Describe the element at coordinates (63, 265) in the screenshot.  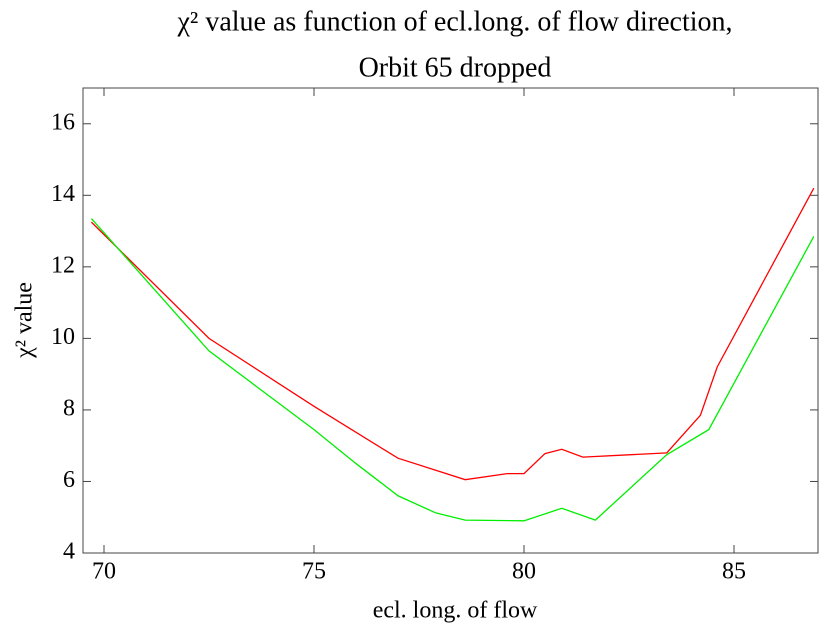
I see `y-tick-label: 12` at that location.